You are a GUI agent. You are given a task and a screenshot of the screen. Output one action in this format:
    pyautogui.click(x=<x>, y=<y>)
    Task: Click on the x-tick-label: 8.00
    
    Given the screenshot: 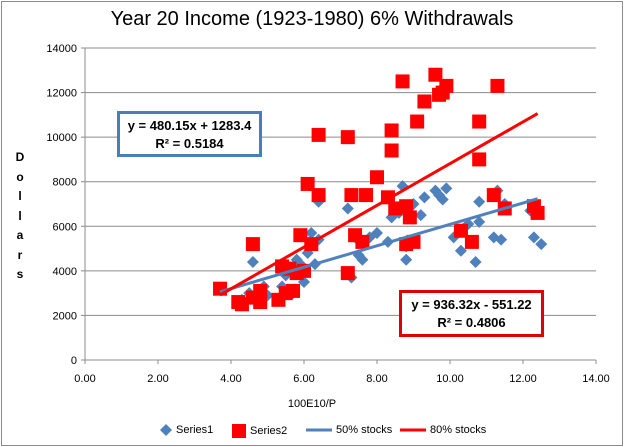 What is the action you would take?
    pyautogui.click(x=376, y=379)
    